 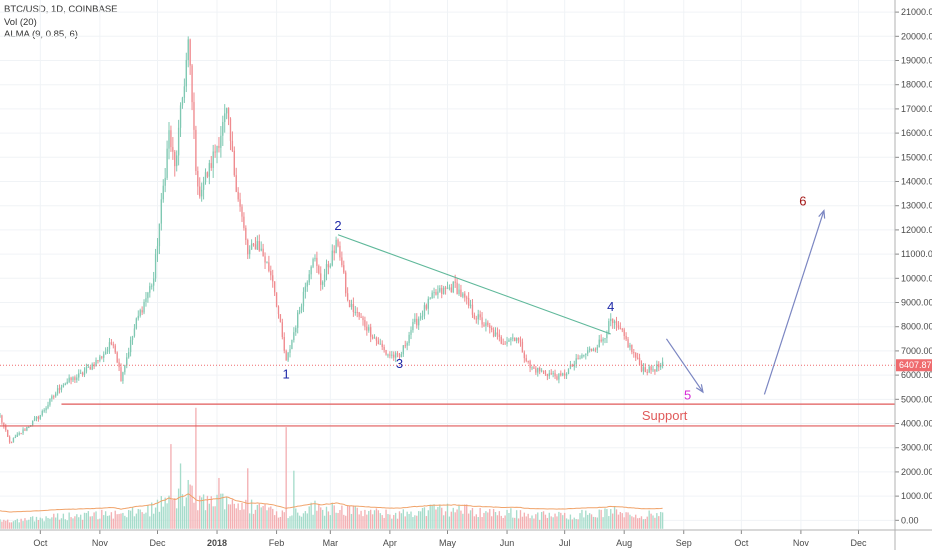 What do you see at coordinates (914, 365) in the screenshot?
I see `price-badge` at bounding box center [914, 365].